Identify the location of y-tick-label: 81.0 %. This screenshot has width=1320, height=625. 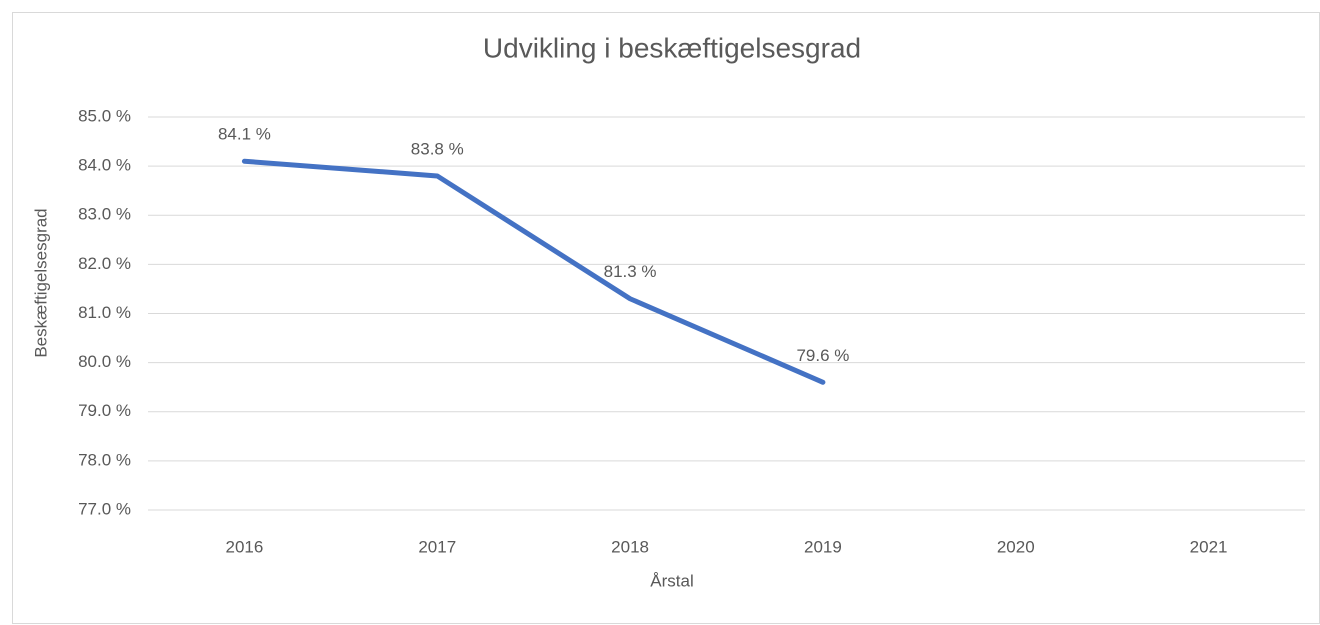
(104, 312).